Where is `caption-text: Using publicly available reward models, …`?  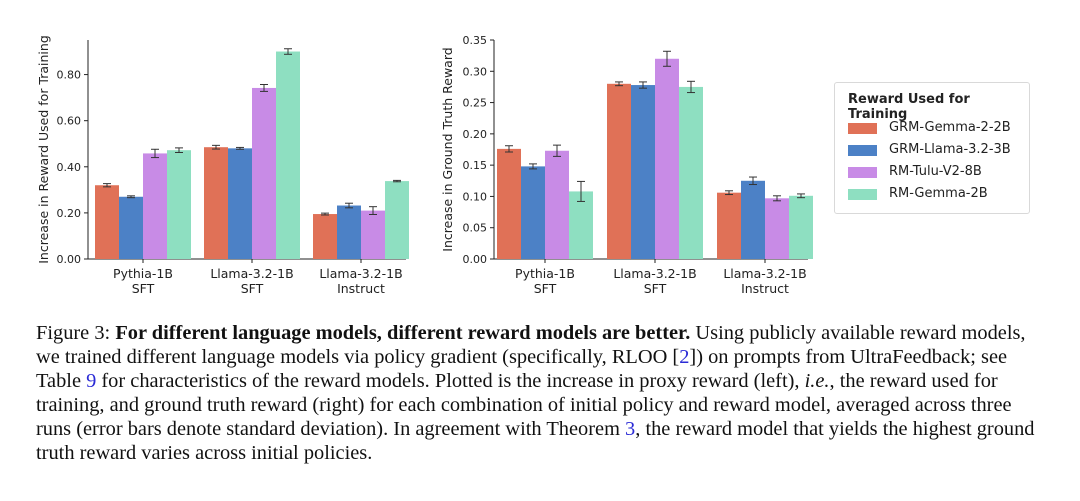
caption-text: Using publicly available reward models, … is located at coordinates (531, 345).